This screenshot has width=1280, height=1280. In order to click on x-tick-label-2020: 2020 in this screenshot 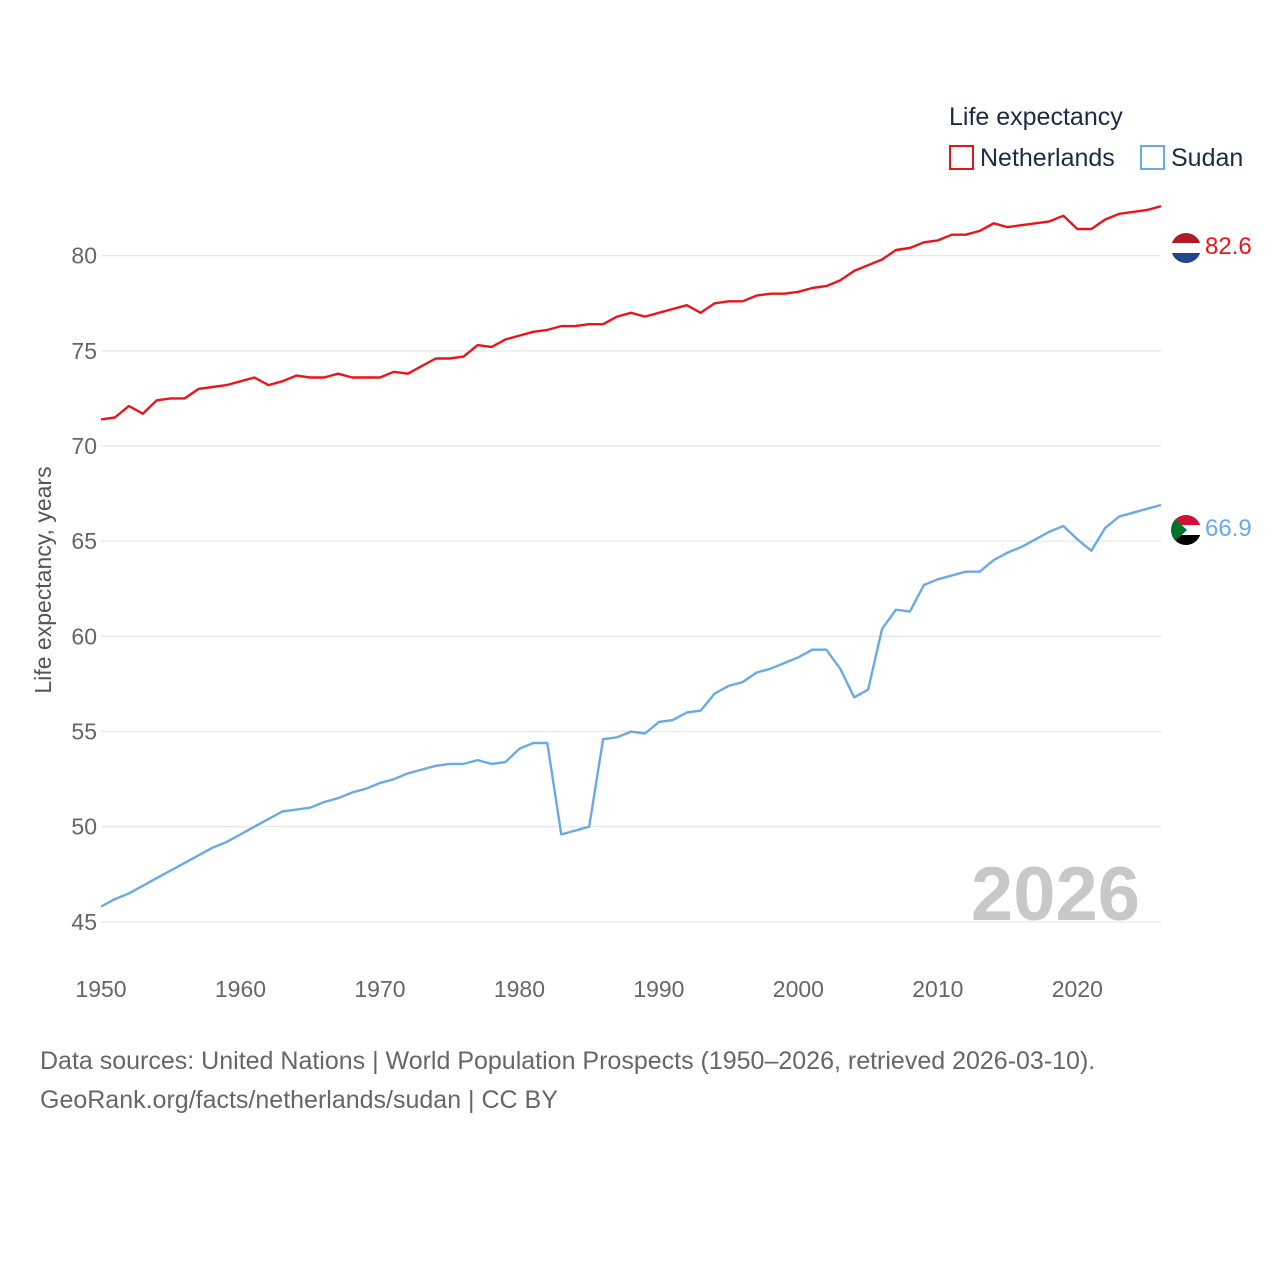, I will do `click(1077, 989)`.